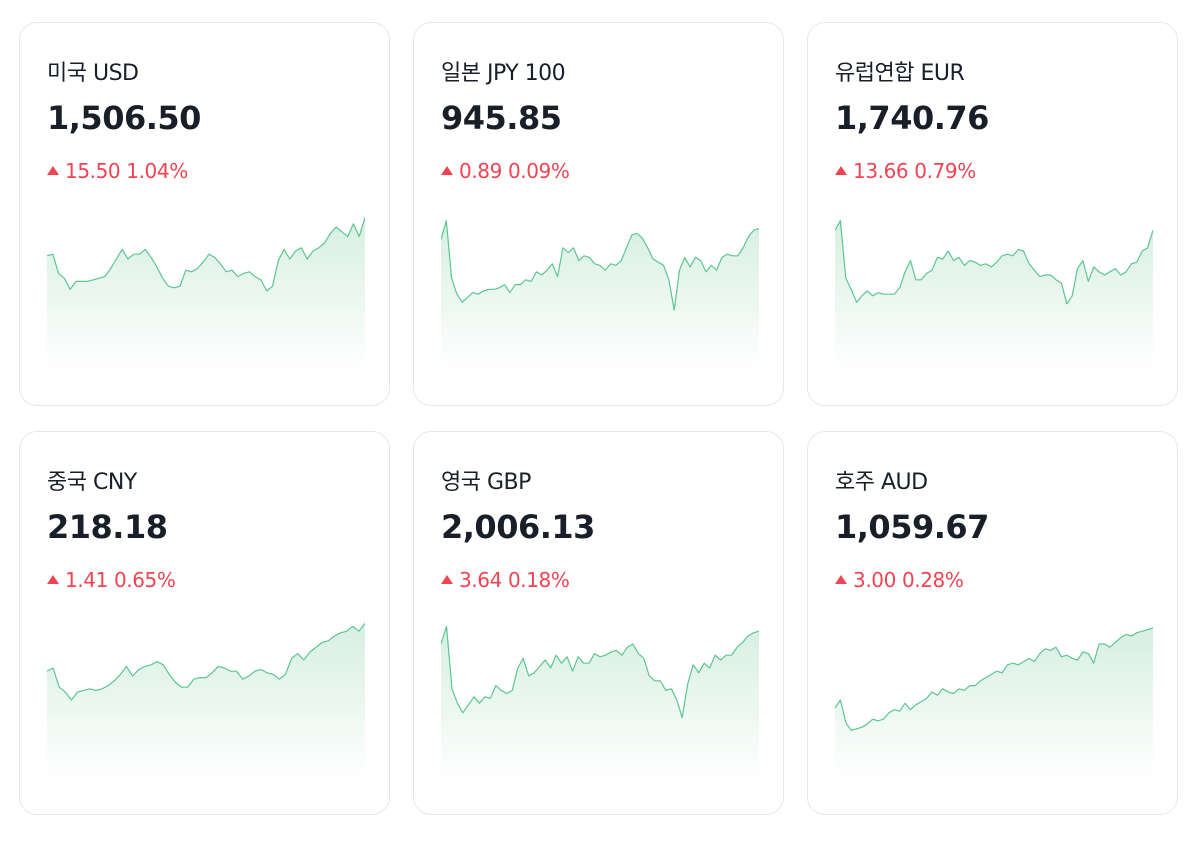 This screenshot has height=842, width=1200. I want to click on change-amount: 3.64, so click(480, 580).